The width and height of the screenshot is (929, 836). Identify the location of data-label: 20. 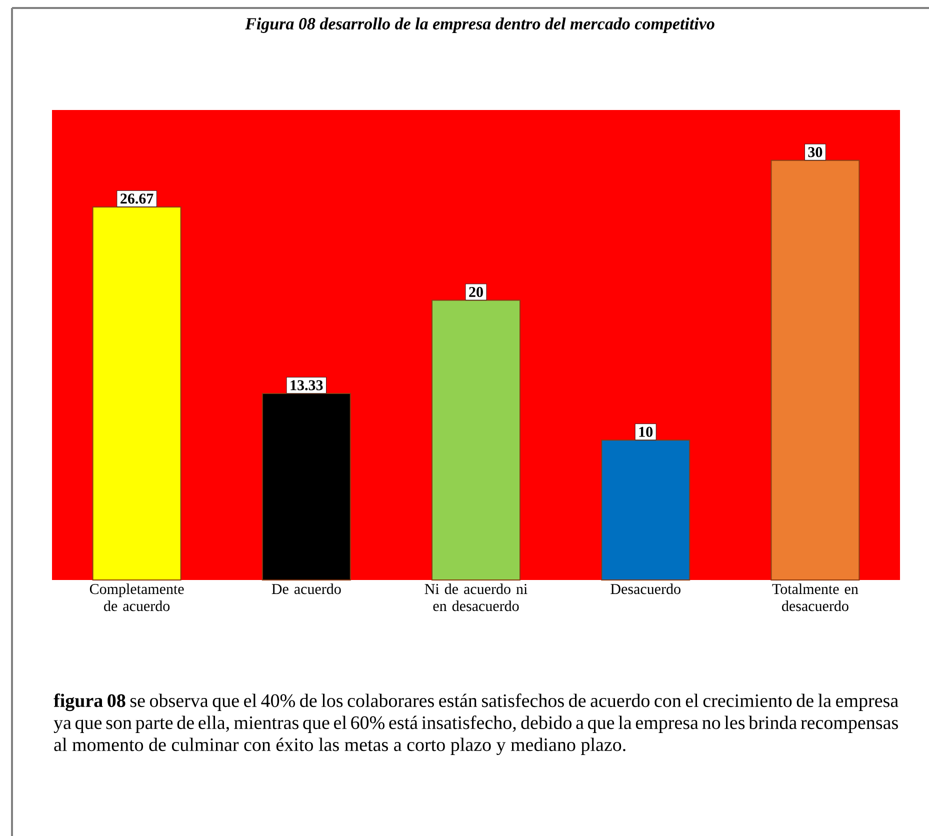
(476, 292).